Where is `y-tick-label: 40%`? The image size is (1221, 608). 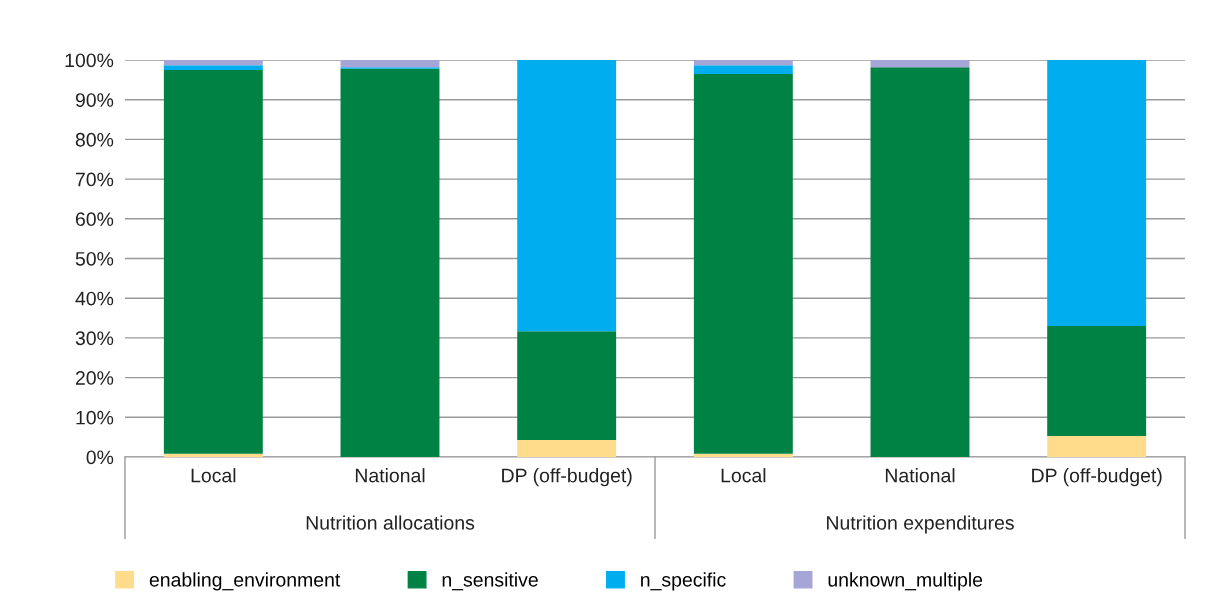 y-tick-label: 40% is located at coordinates (94, 298).